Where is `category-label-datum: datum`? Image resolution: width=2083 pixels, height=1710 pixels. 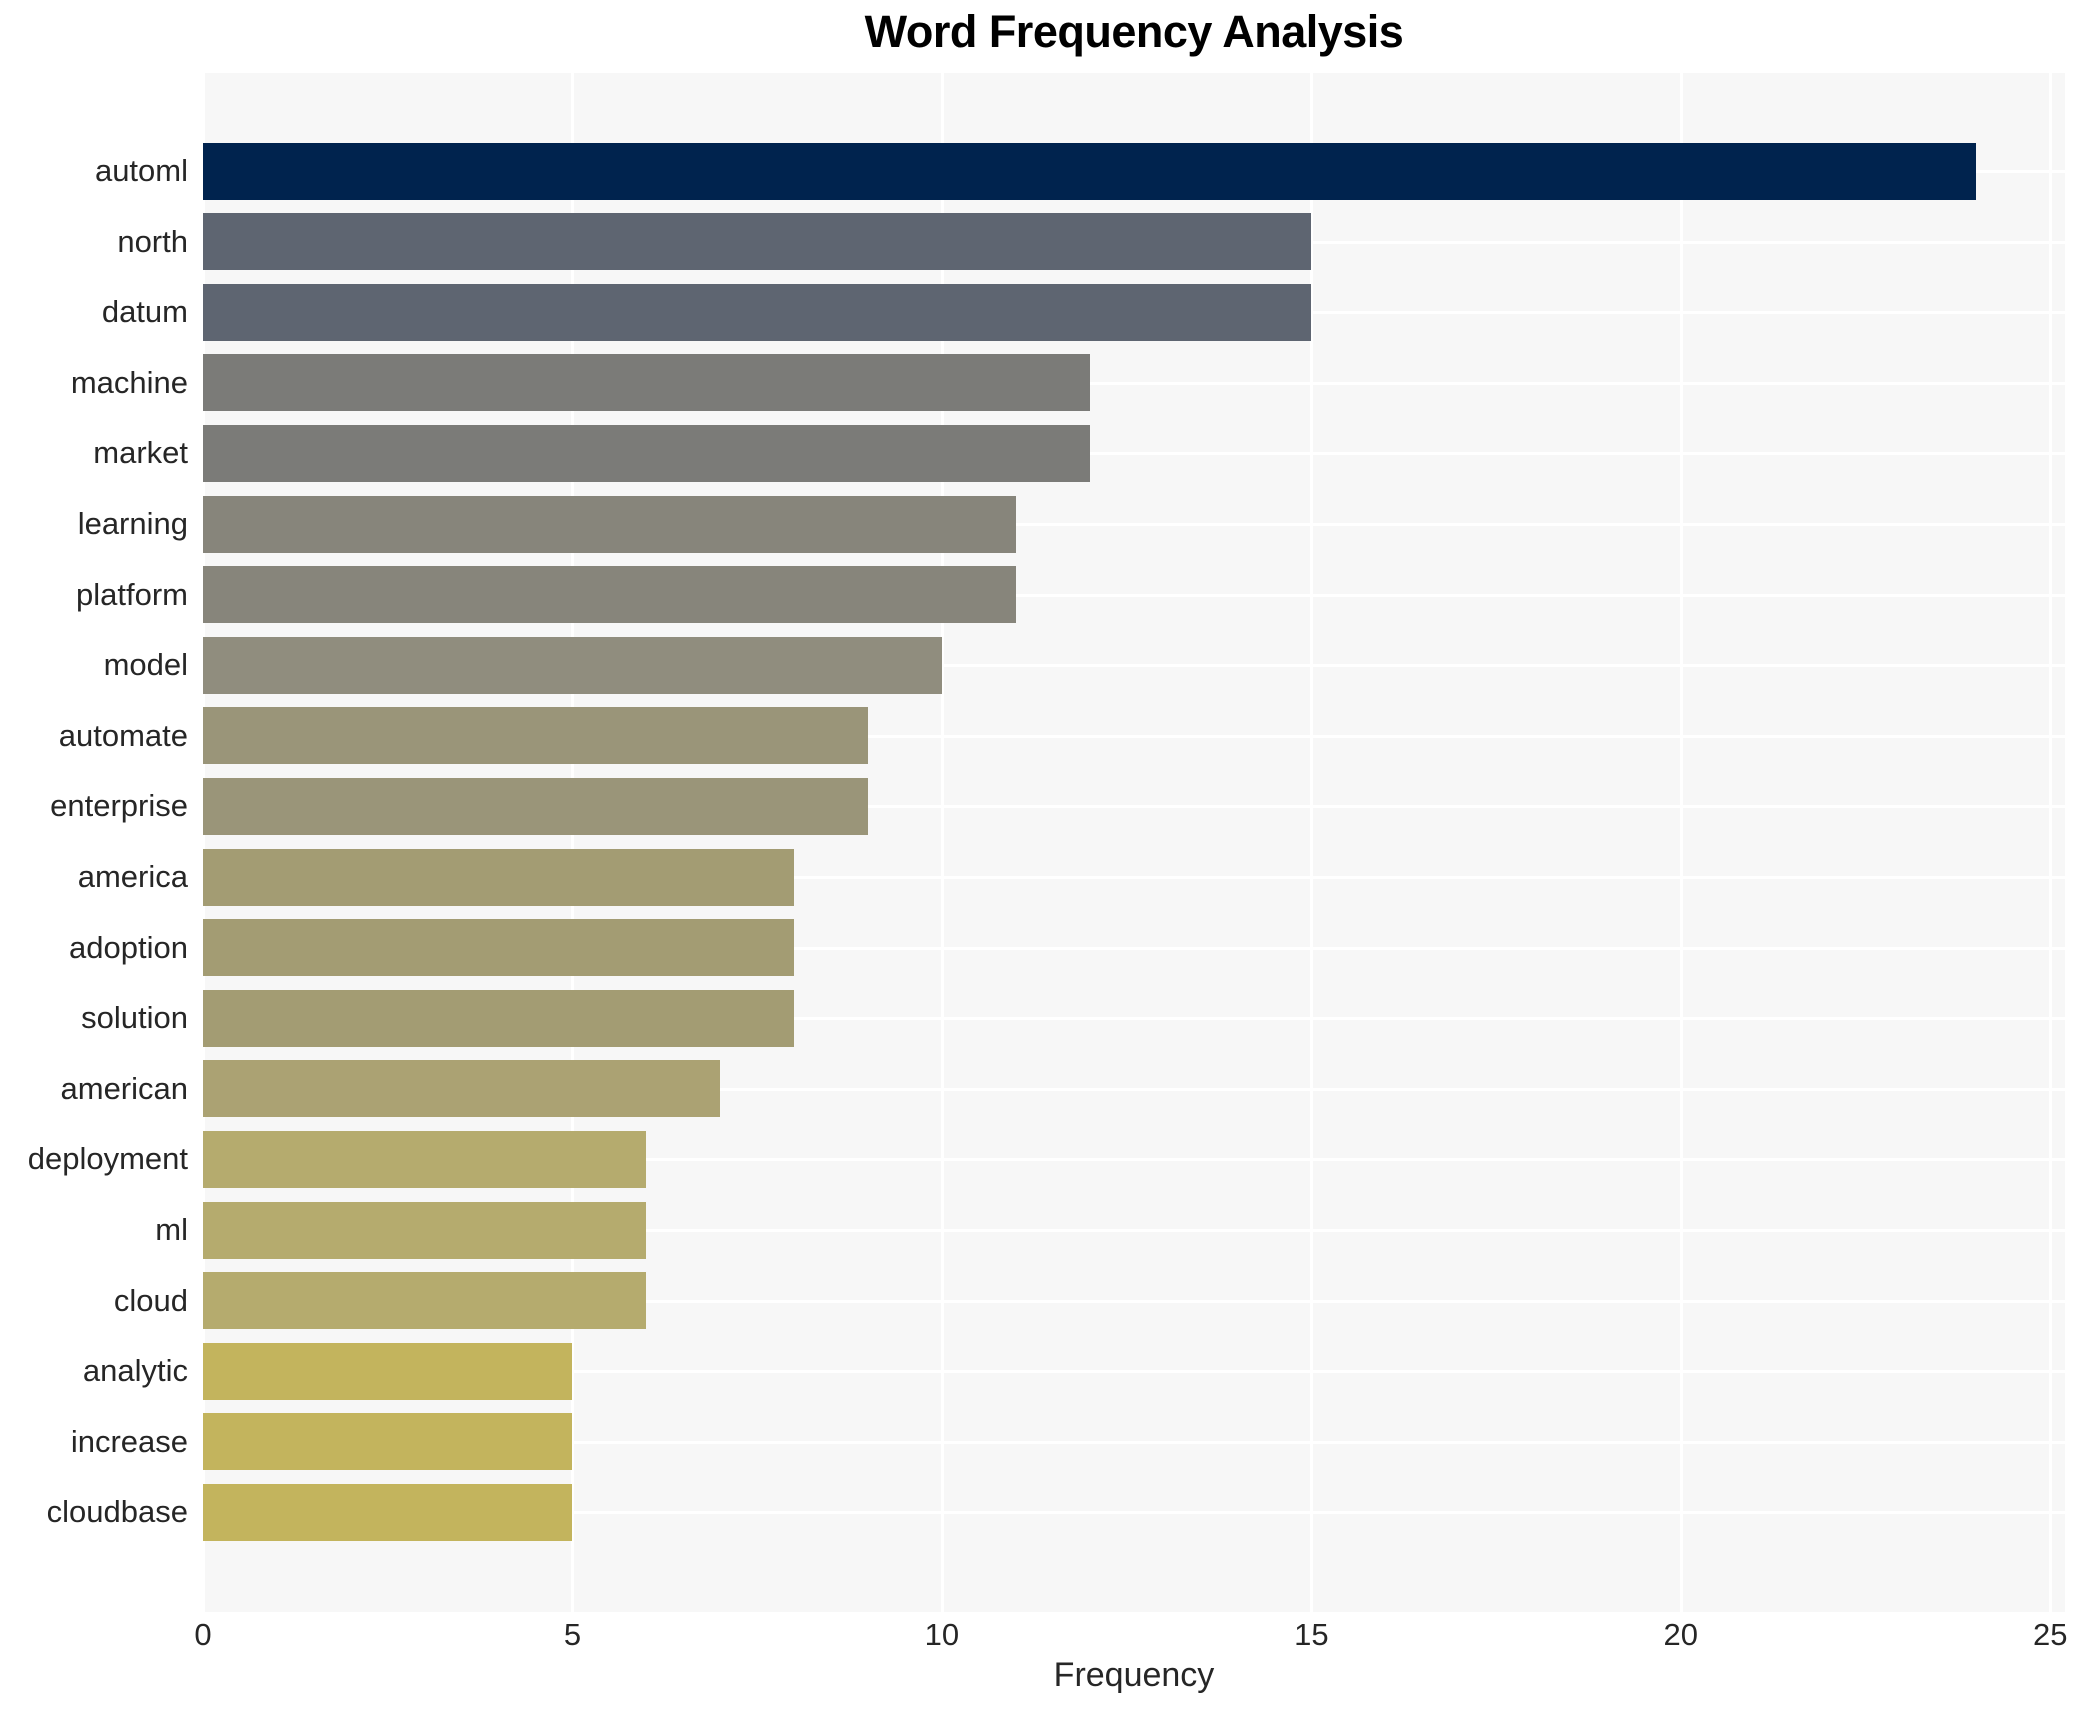 category-label-datum: datum is located at coordinates (144, 312).